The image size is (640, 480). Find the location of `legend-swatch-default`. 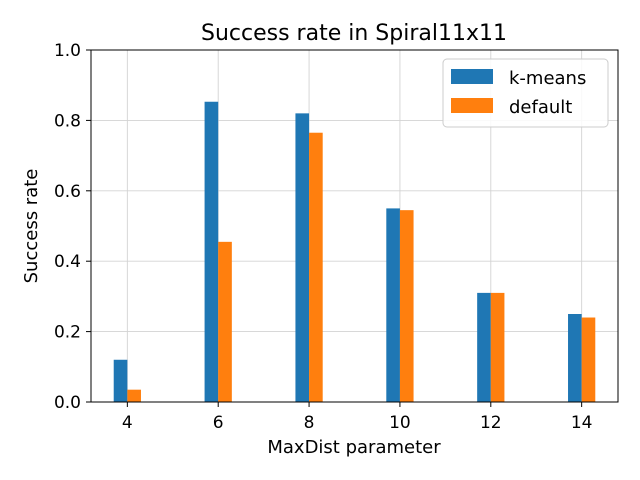

legend-swatch-default is located at coordinates (472, 105).